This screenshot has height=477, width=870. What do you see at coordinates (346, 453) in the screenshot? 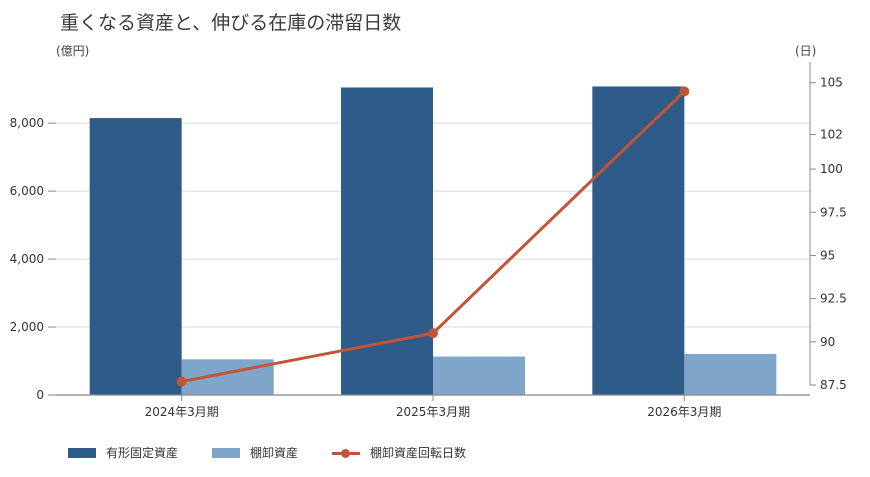
I see `legend-swatch-turnover-days` at bounding box center [346, 453].